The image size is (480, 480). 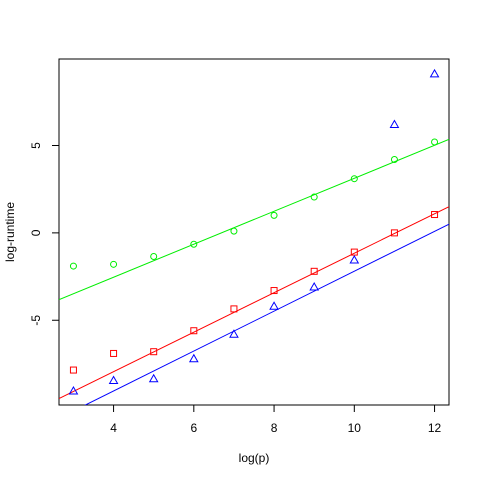 What do you see at coordinates (276, 419) in the screenshot?
I see `x-axis: 4 6 8 10 12` at bounding box center [276, 419].